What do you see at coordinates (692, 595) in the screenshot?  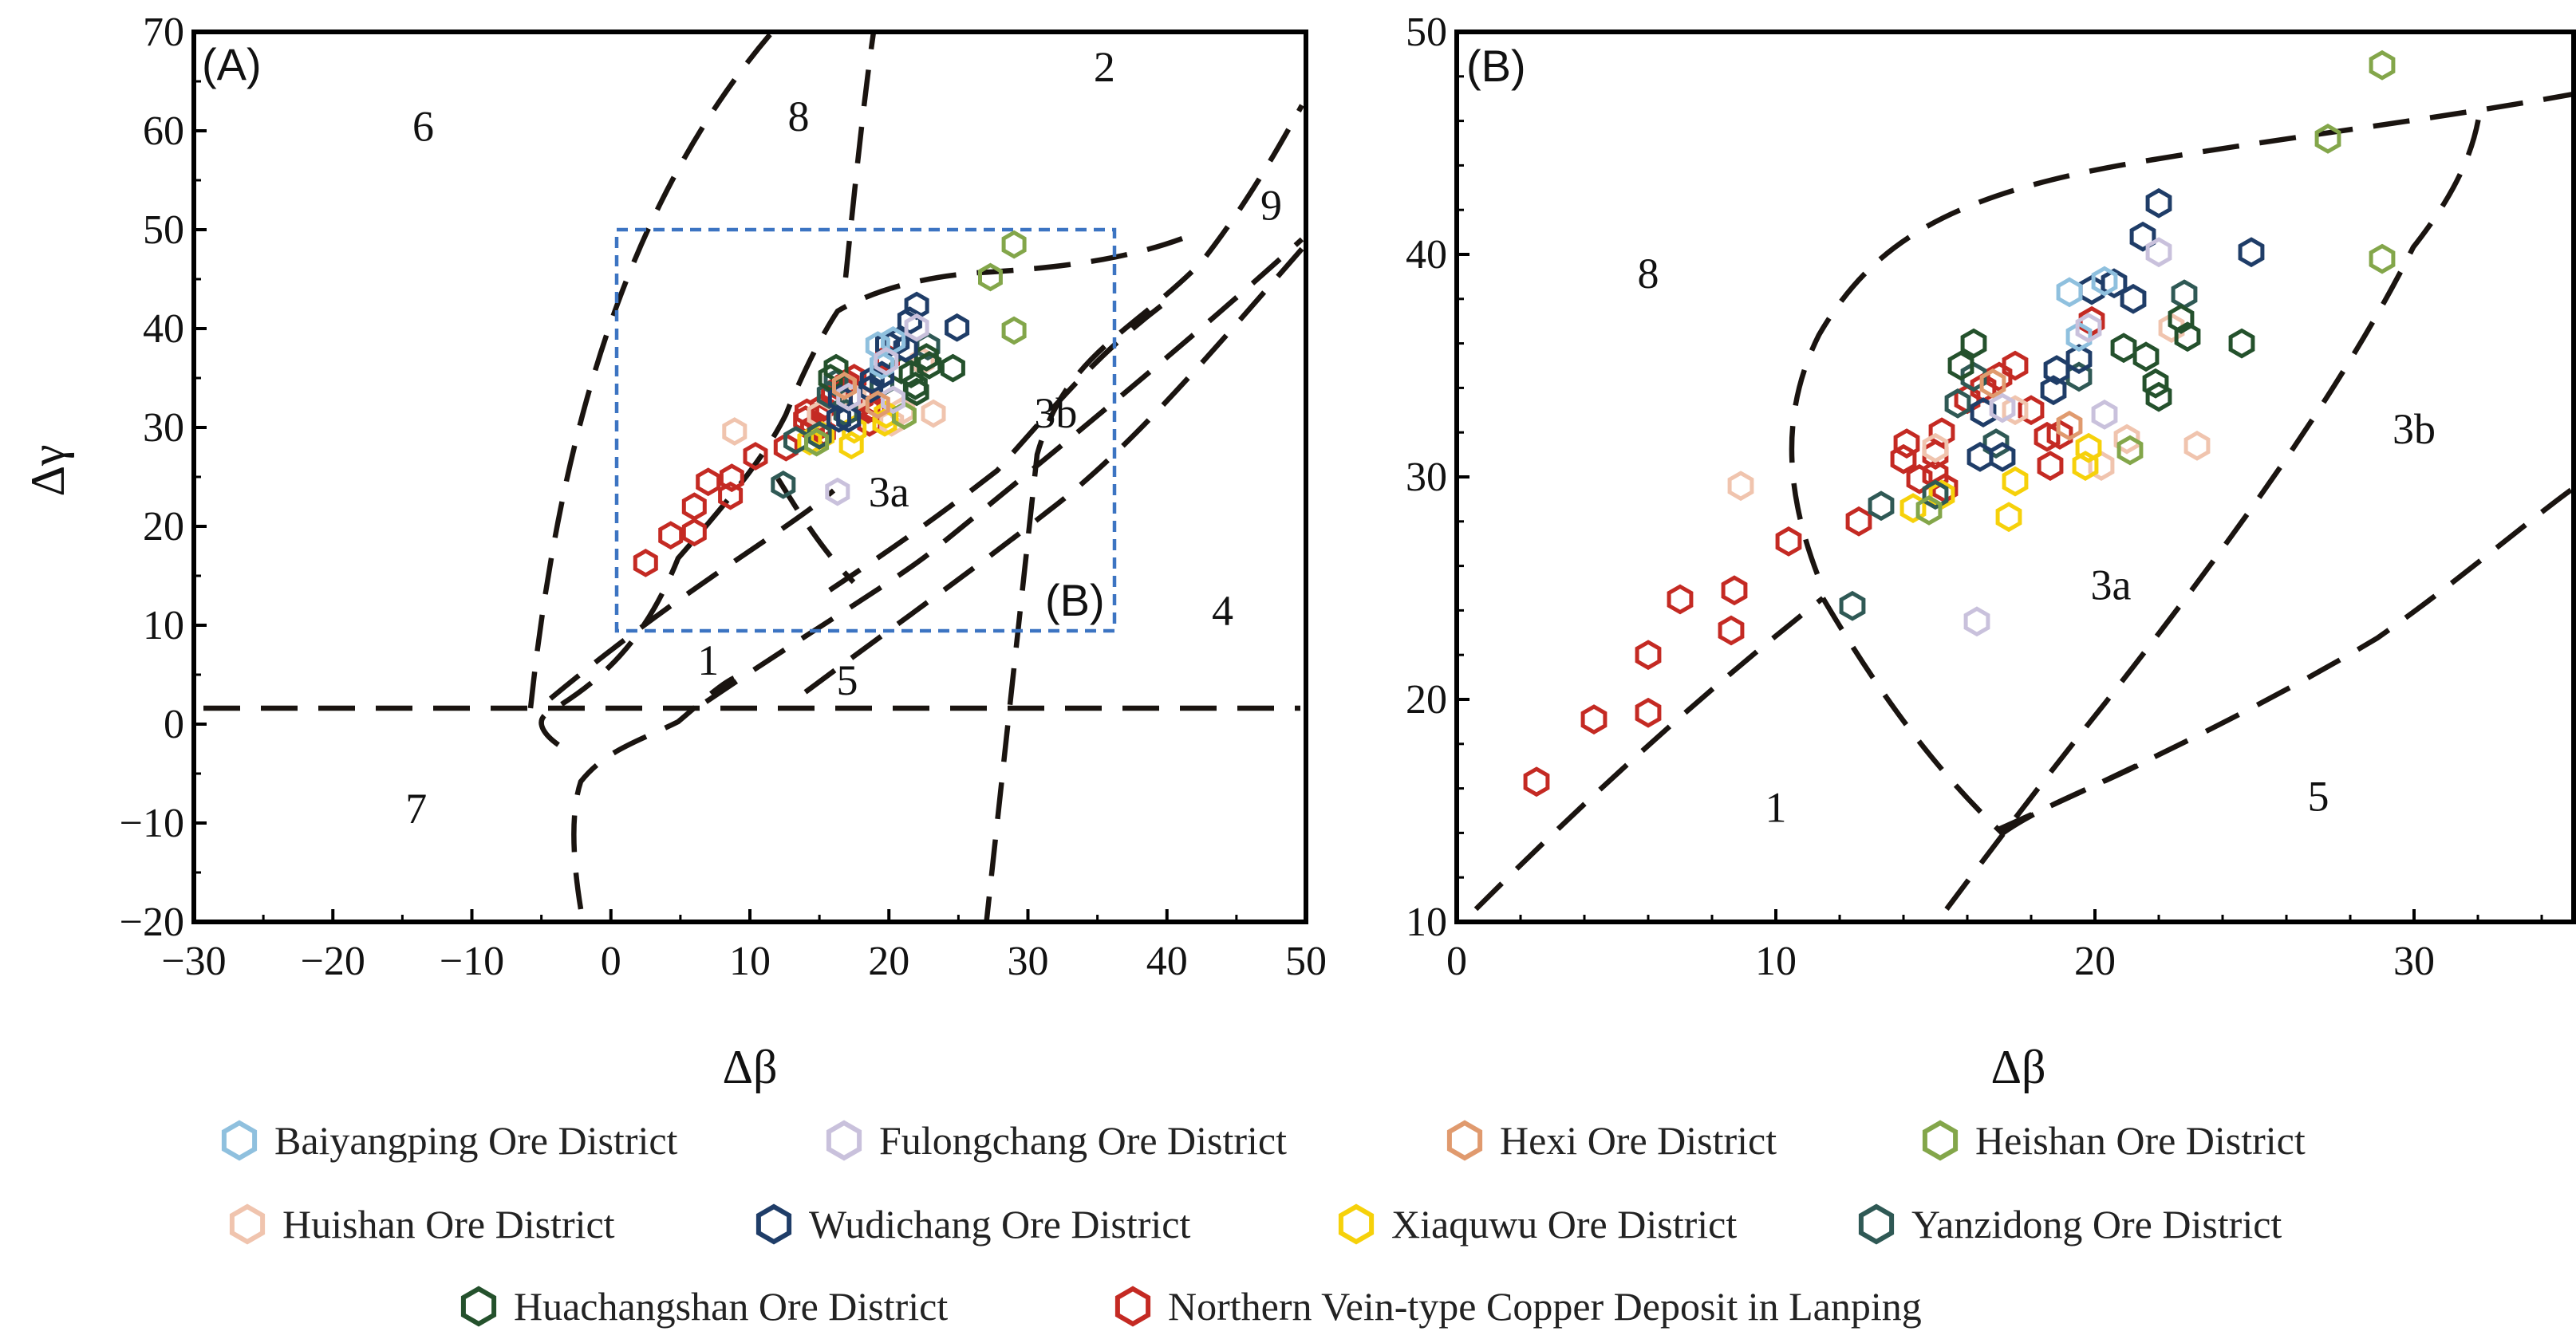 I see `boundary-region-1-upper` at bounding box center [692, 595].